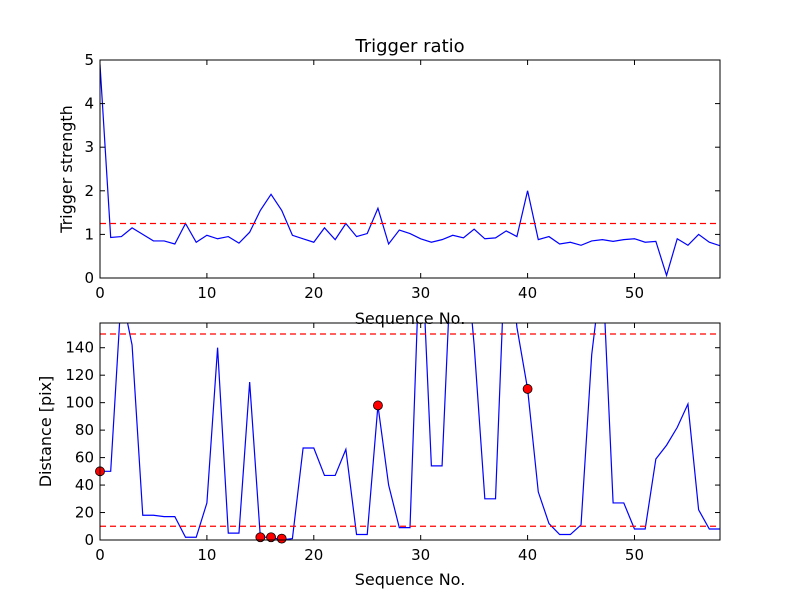  Describe the element at coordinates (89, 234) in the screenshot. I see `y-tick-label: 1` at that location.